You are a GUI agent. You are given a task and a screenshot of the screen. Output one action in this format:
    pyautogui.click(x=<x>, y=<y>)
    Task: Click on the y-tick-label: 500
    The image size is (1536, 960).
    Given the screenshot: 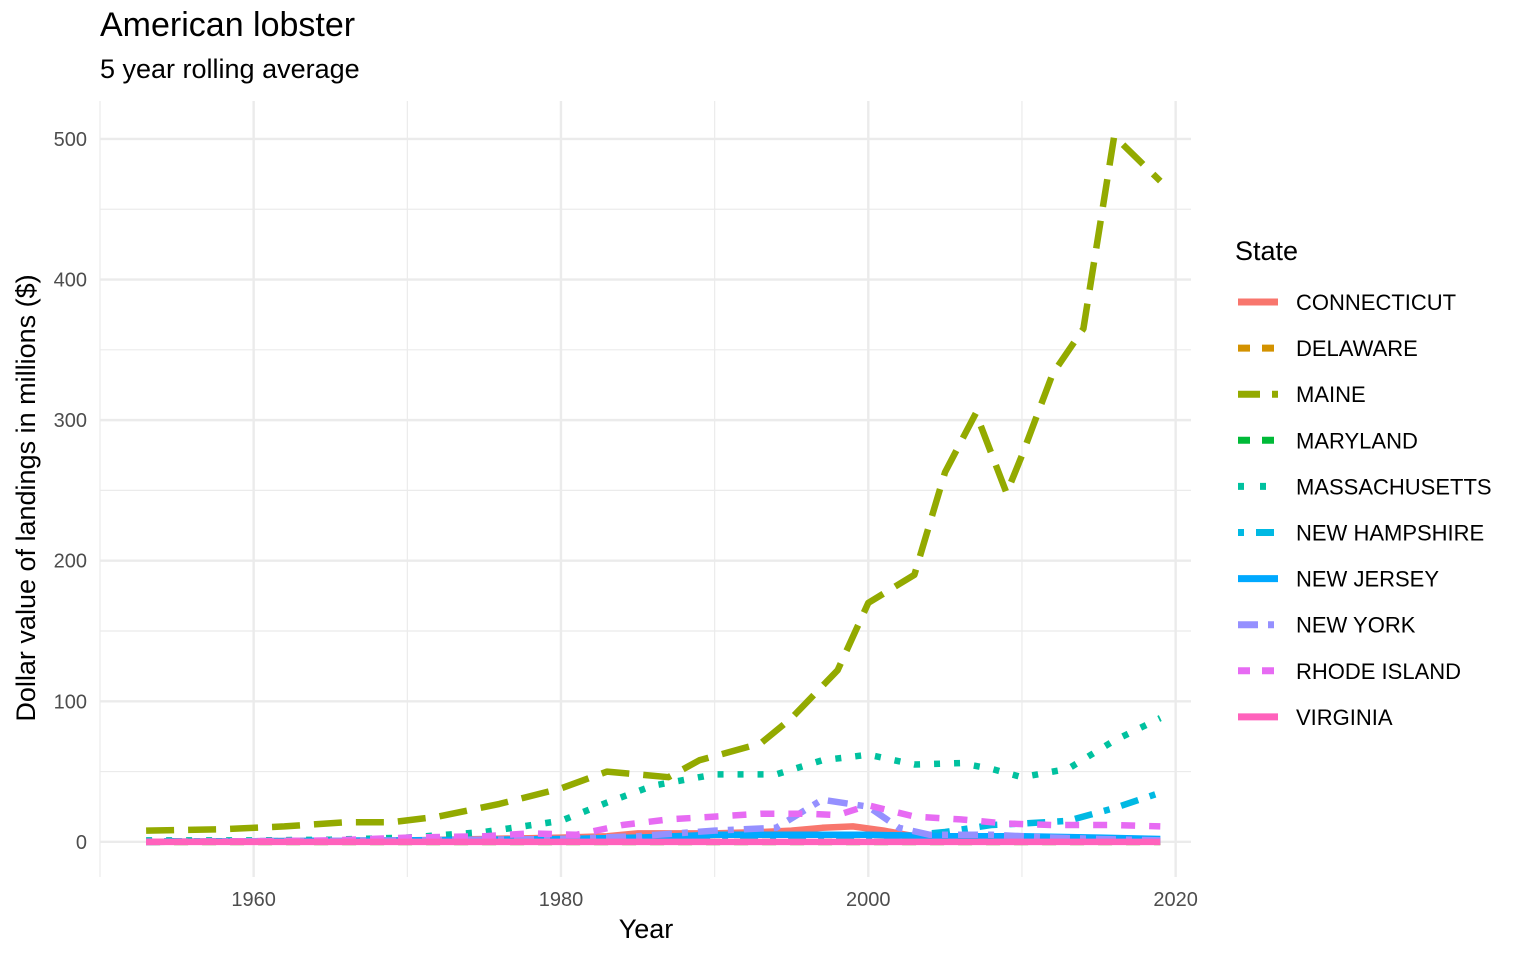 What is the action you would take?
    pyautogui.click(x=70, y=140)
    